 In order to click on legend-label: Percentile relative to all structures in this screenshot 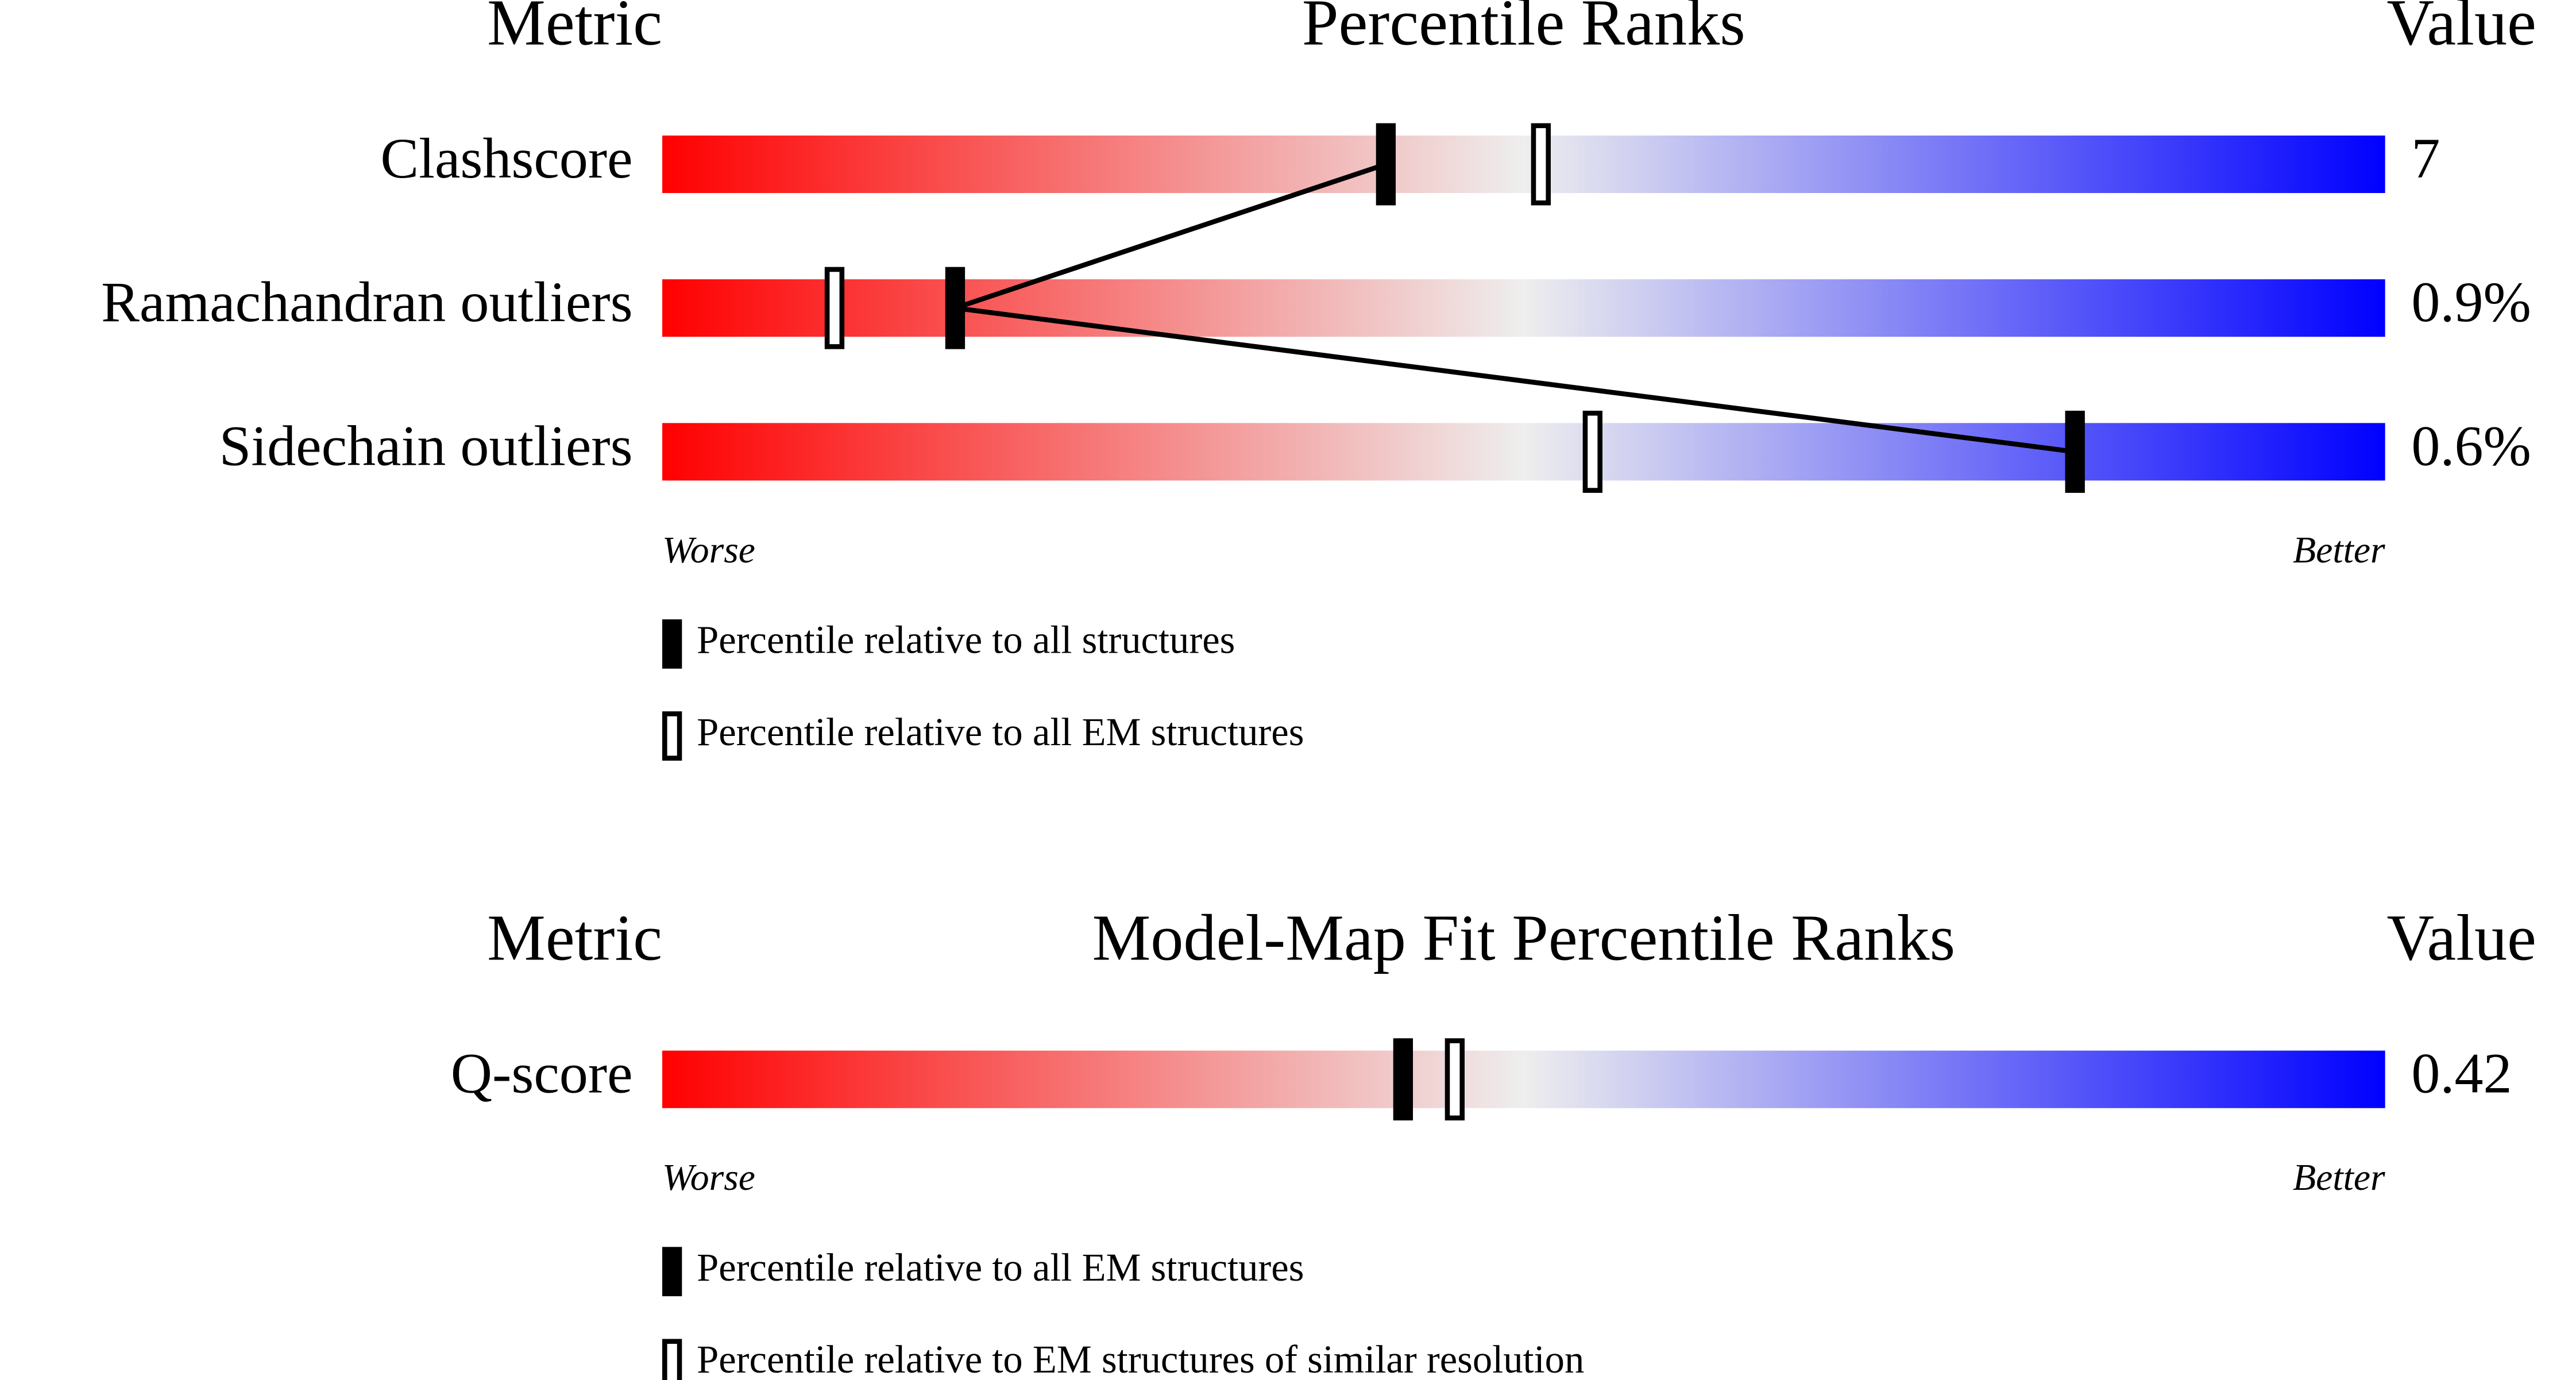, I will do `click(966, 640)`.